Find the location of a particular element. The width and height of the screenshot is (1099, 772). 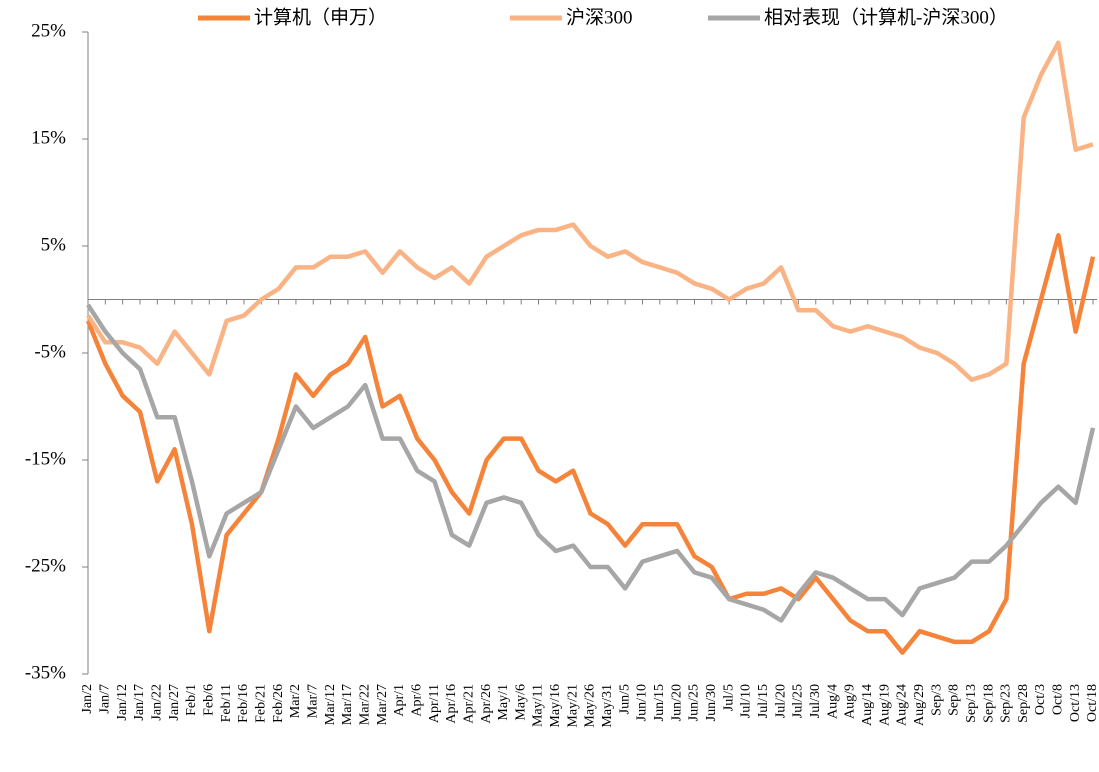

x-tick-label: Sep/28 is located at coordinates (1023, 703).